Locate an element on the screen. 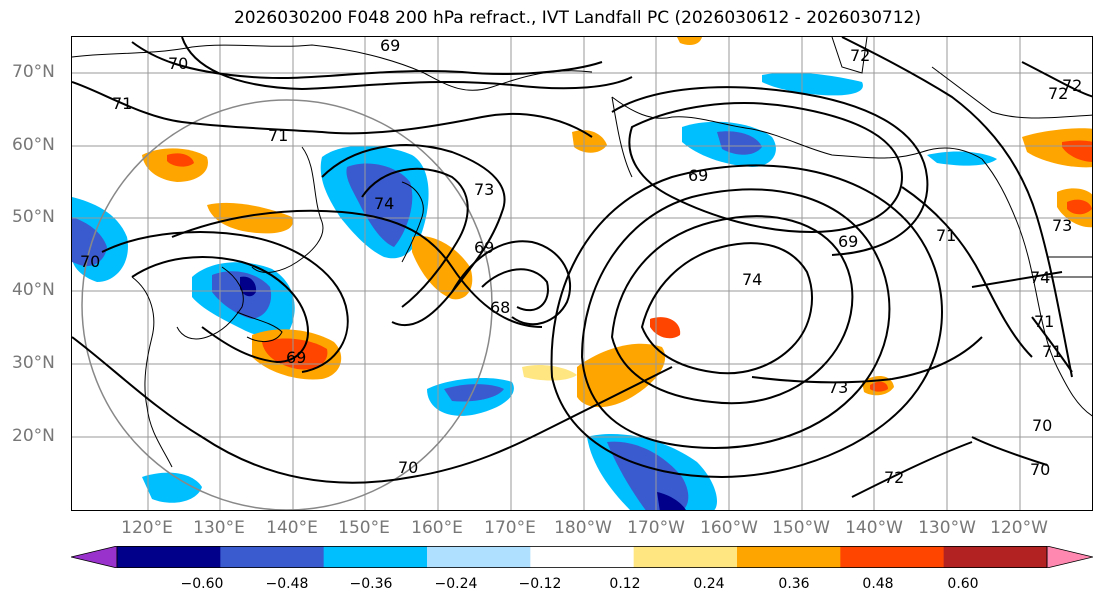 The height and width of the screenshot is (604, 1105). contour-73-loop is located at coordinates (413, 235).